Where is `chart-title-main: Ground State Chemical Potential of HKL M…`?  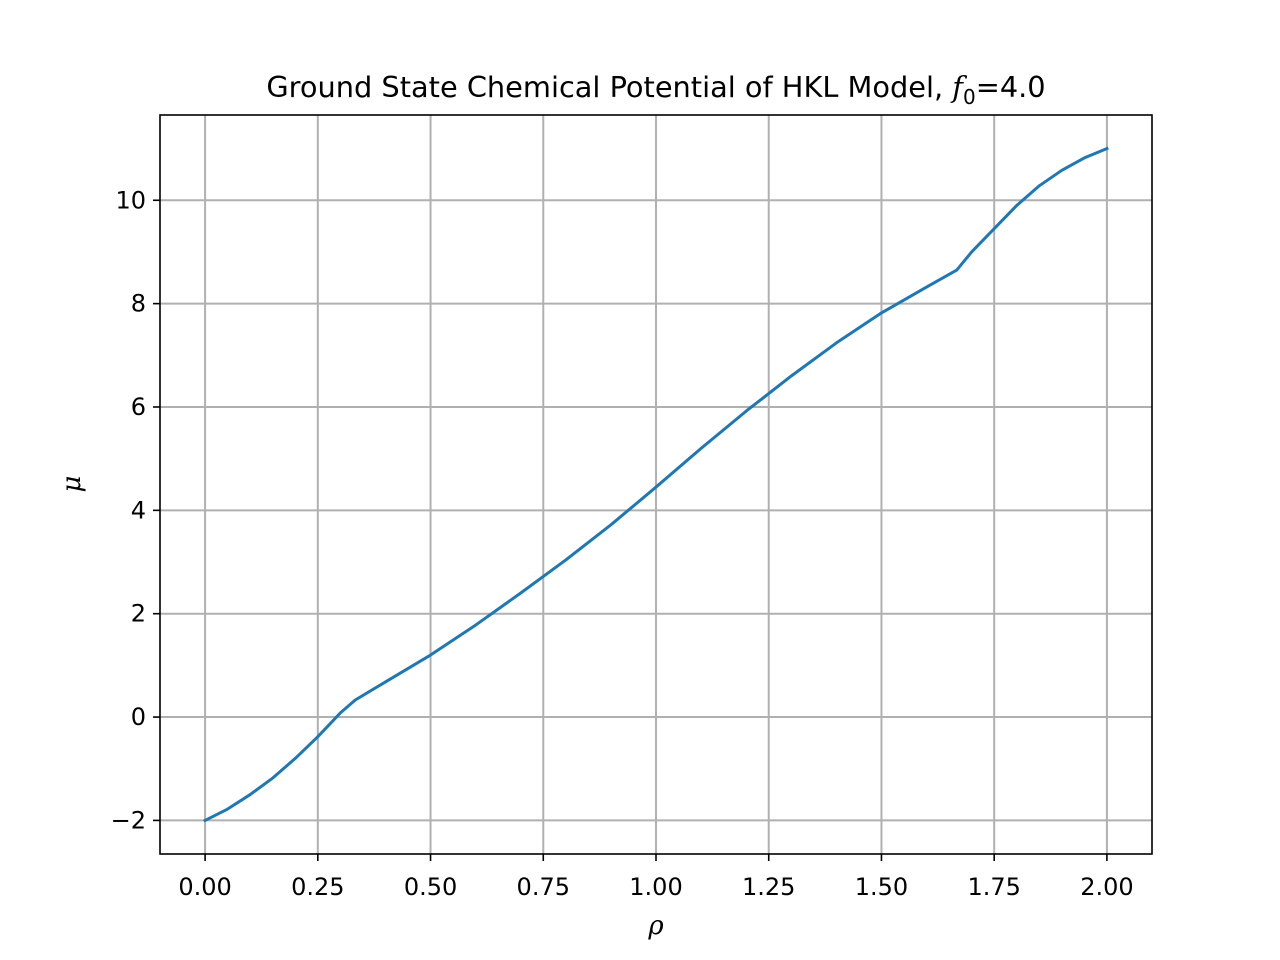 chart-title-main: Ground State Chemical Potential of HKL M… is located at coordinates (609, 87).